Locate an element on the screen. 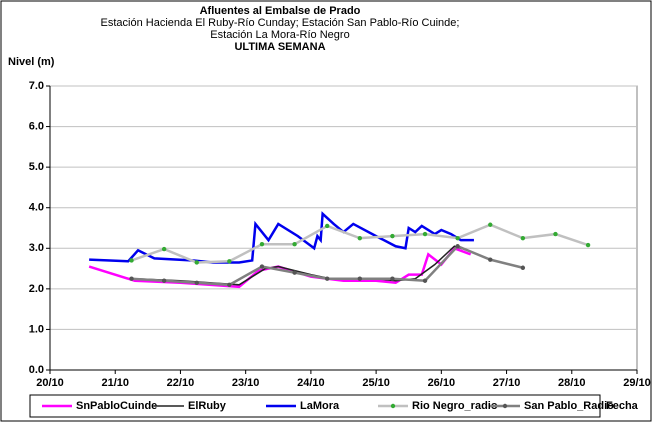 This screenshot has height=427, width=652. x-tick-label: 20/10 is located at coordinates (50, 383).